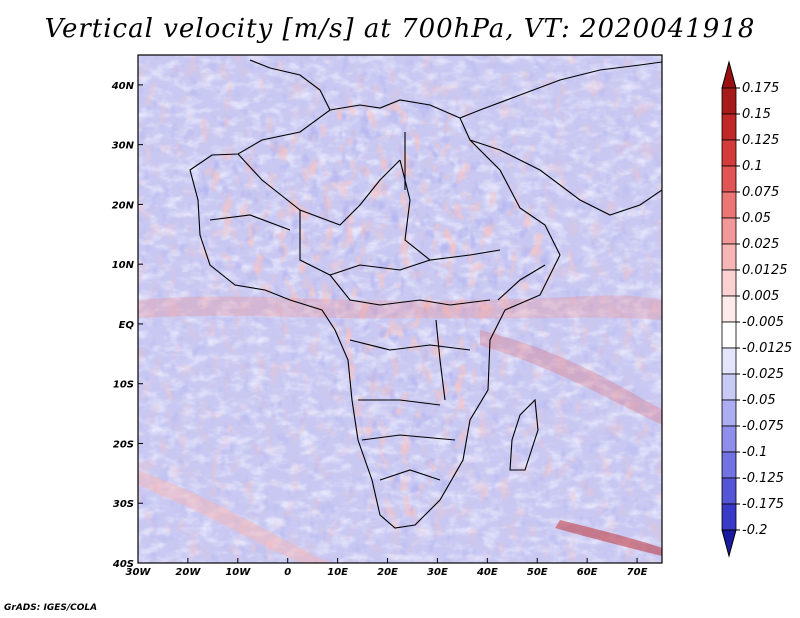 This screenshot has width=800, height=618. Describe the element at coordinates (123, 504) in the screenshot. I see `lat-tick-label: 30S` at that location.